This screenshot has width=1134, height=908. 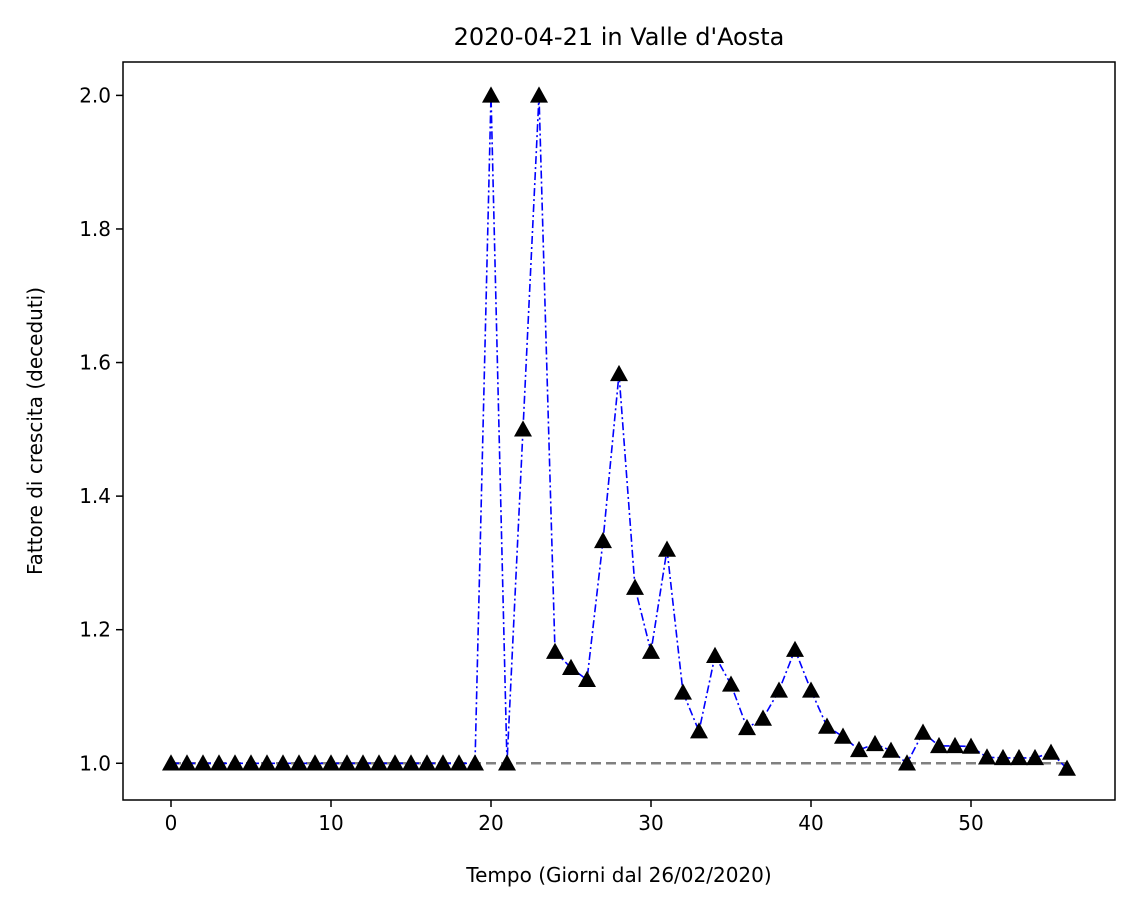 What do you see at coordinates (490, 823) in the screenshot?
I see `x-tick-label: 20` at bounding box center [490, 823].